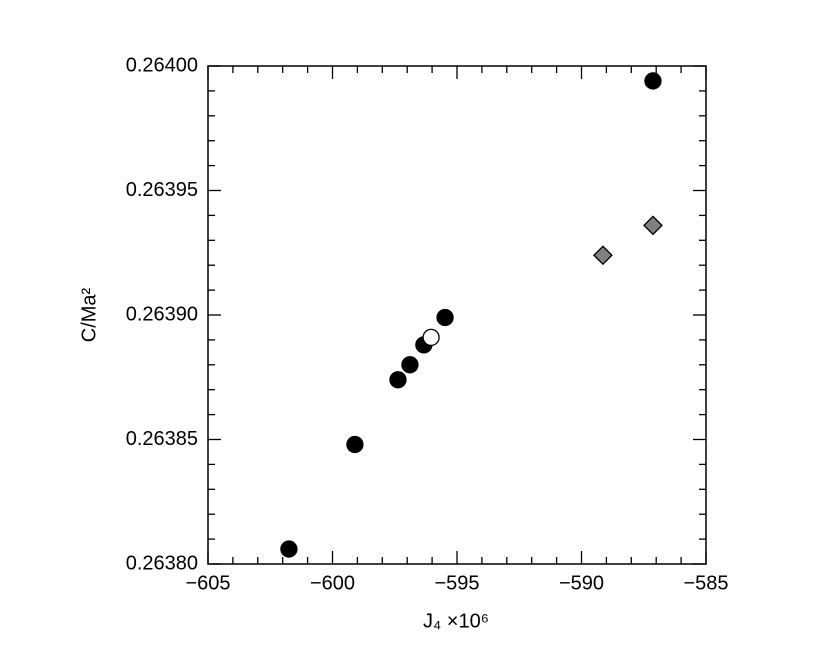 The image size is (830, 664). Describe the element at coordinates (705, 583) in the screenshot. I see `x-tick-label: −585` at that location.